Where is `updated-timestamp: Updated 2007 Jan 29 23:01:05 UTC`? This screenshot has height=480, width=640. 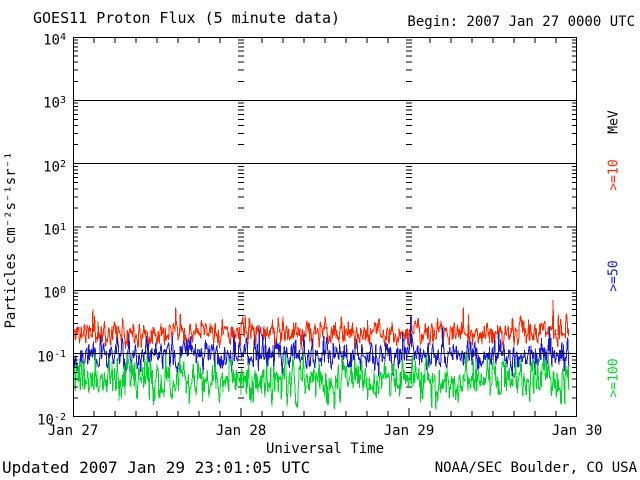
updated-timestamp: Updated 2007 Jan 29 23:01:05 UTC is located at coordinates (156, 467).